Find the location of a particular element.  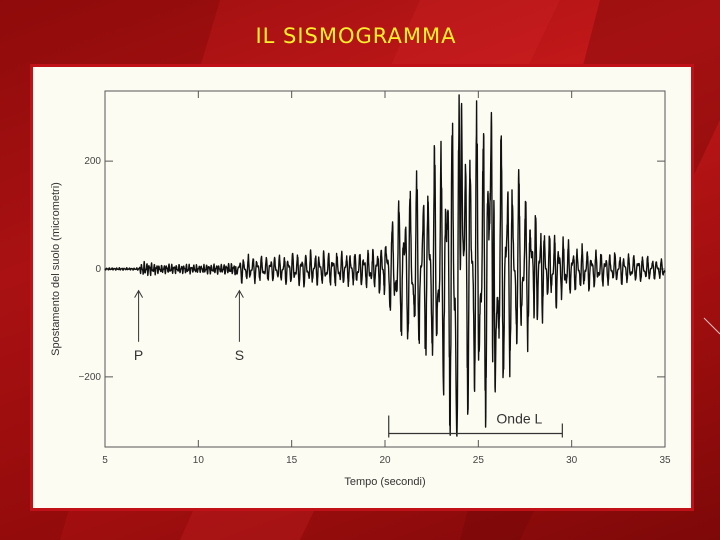

p-wave-marker: P is located at coordinates (139, 326).